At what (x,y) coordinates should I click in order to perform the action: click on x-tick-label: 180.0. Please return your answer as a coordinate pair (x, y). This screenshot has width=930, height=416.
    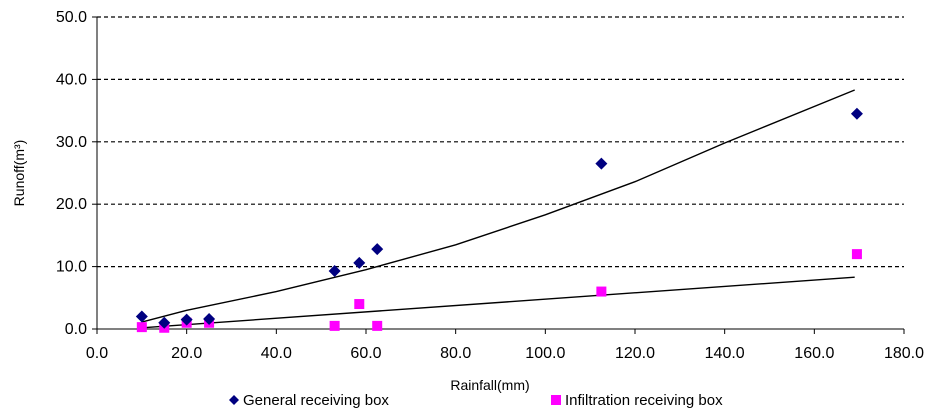
    Looking at the image, I should click on (904, 353).